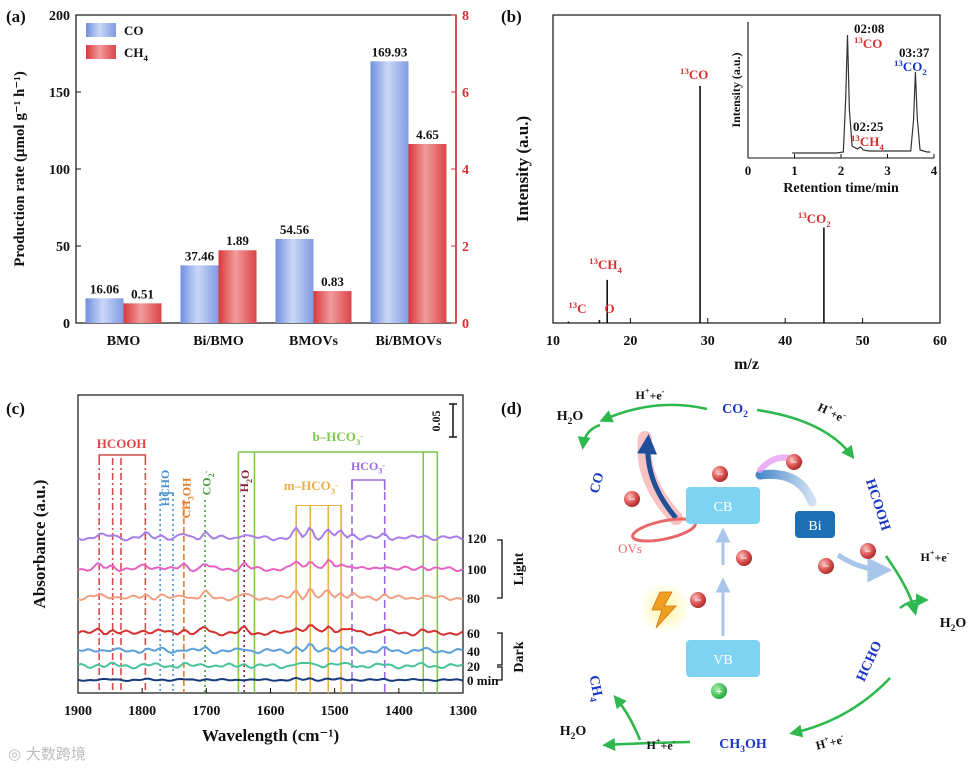 The image size is (976, 770). What do you see at coordinates (743, 746) in the screenshot?
I see `label-ch3oh: CH3OH` at bounding box center [743, 746].